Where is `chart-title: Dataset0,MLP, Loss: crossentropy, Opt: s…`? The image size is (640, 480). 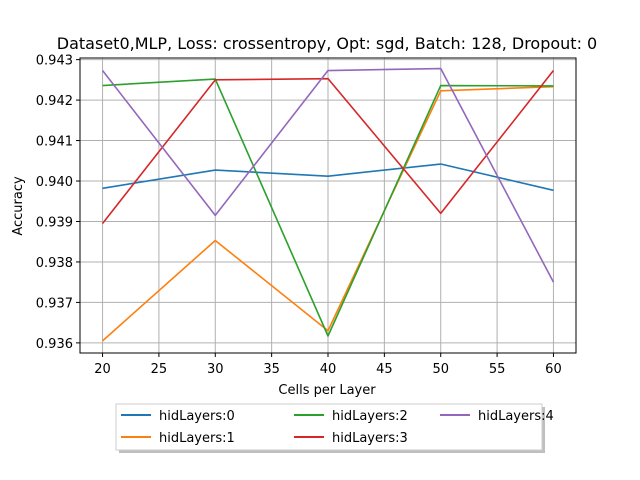
chart-title: Dataset0,MLP, Loss: crossentropy, Opt: s… is located at coordinates (327, 43).